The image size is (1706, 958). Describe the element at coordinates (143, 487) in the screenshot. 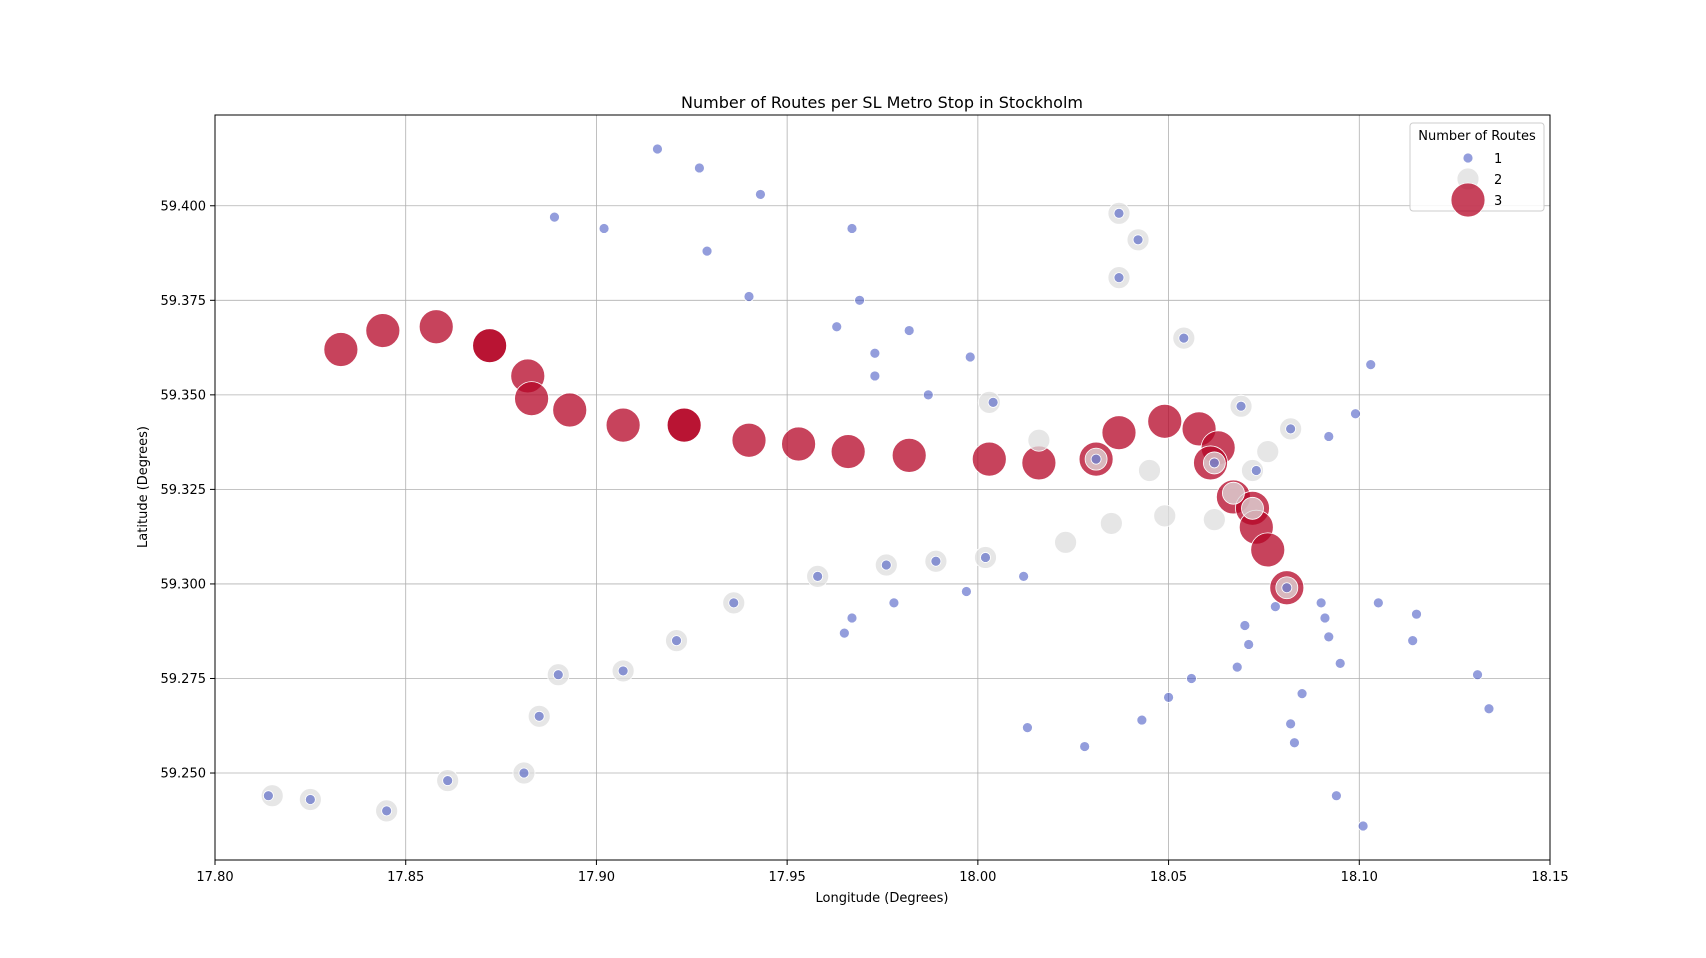

I see `y-axis-label: Latitude (Degrees)` at that location.